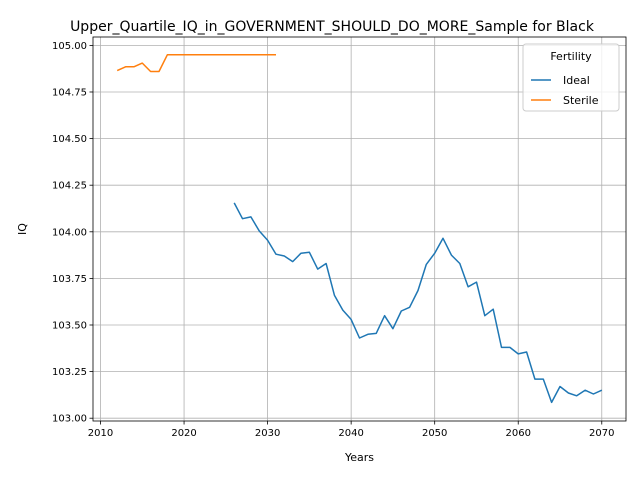  I want to click on legend-box, so click(571, 77).